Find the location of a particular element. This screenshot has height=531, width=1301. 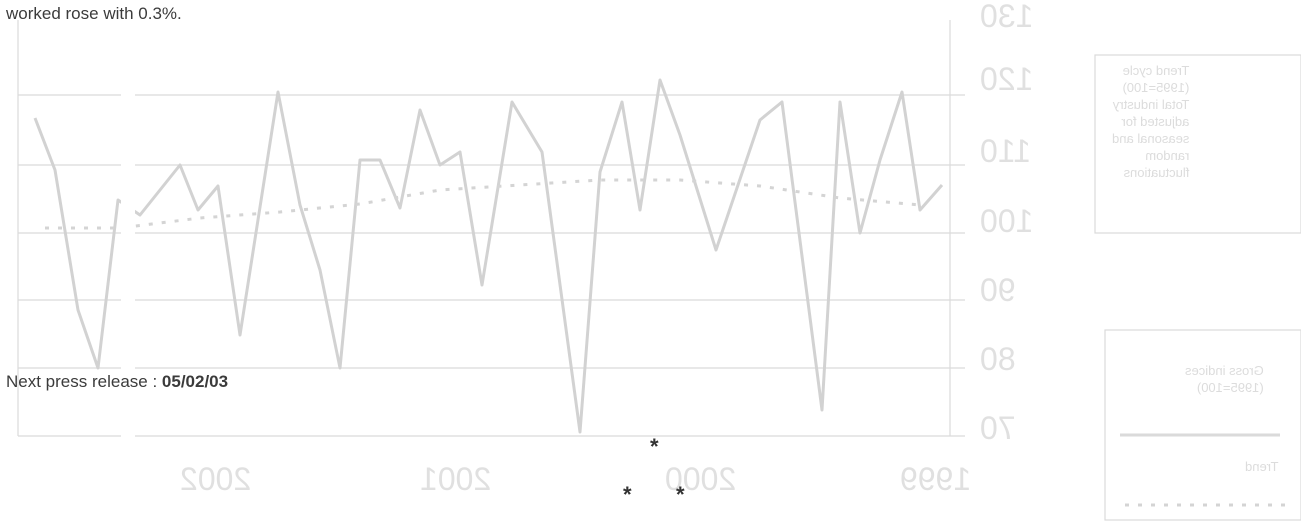

ghost-y-tick: 100 is located at coordinates (1007, 221).